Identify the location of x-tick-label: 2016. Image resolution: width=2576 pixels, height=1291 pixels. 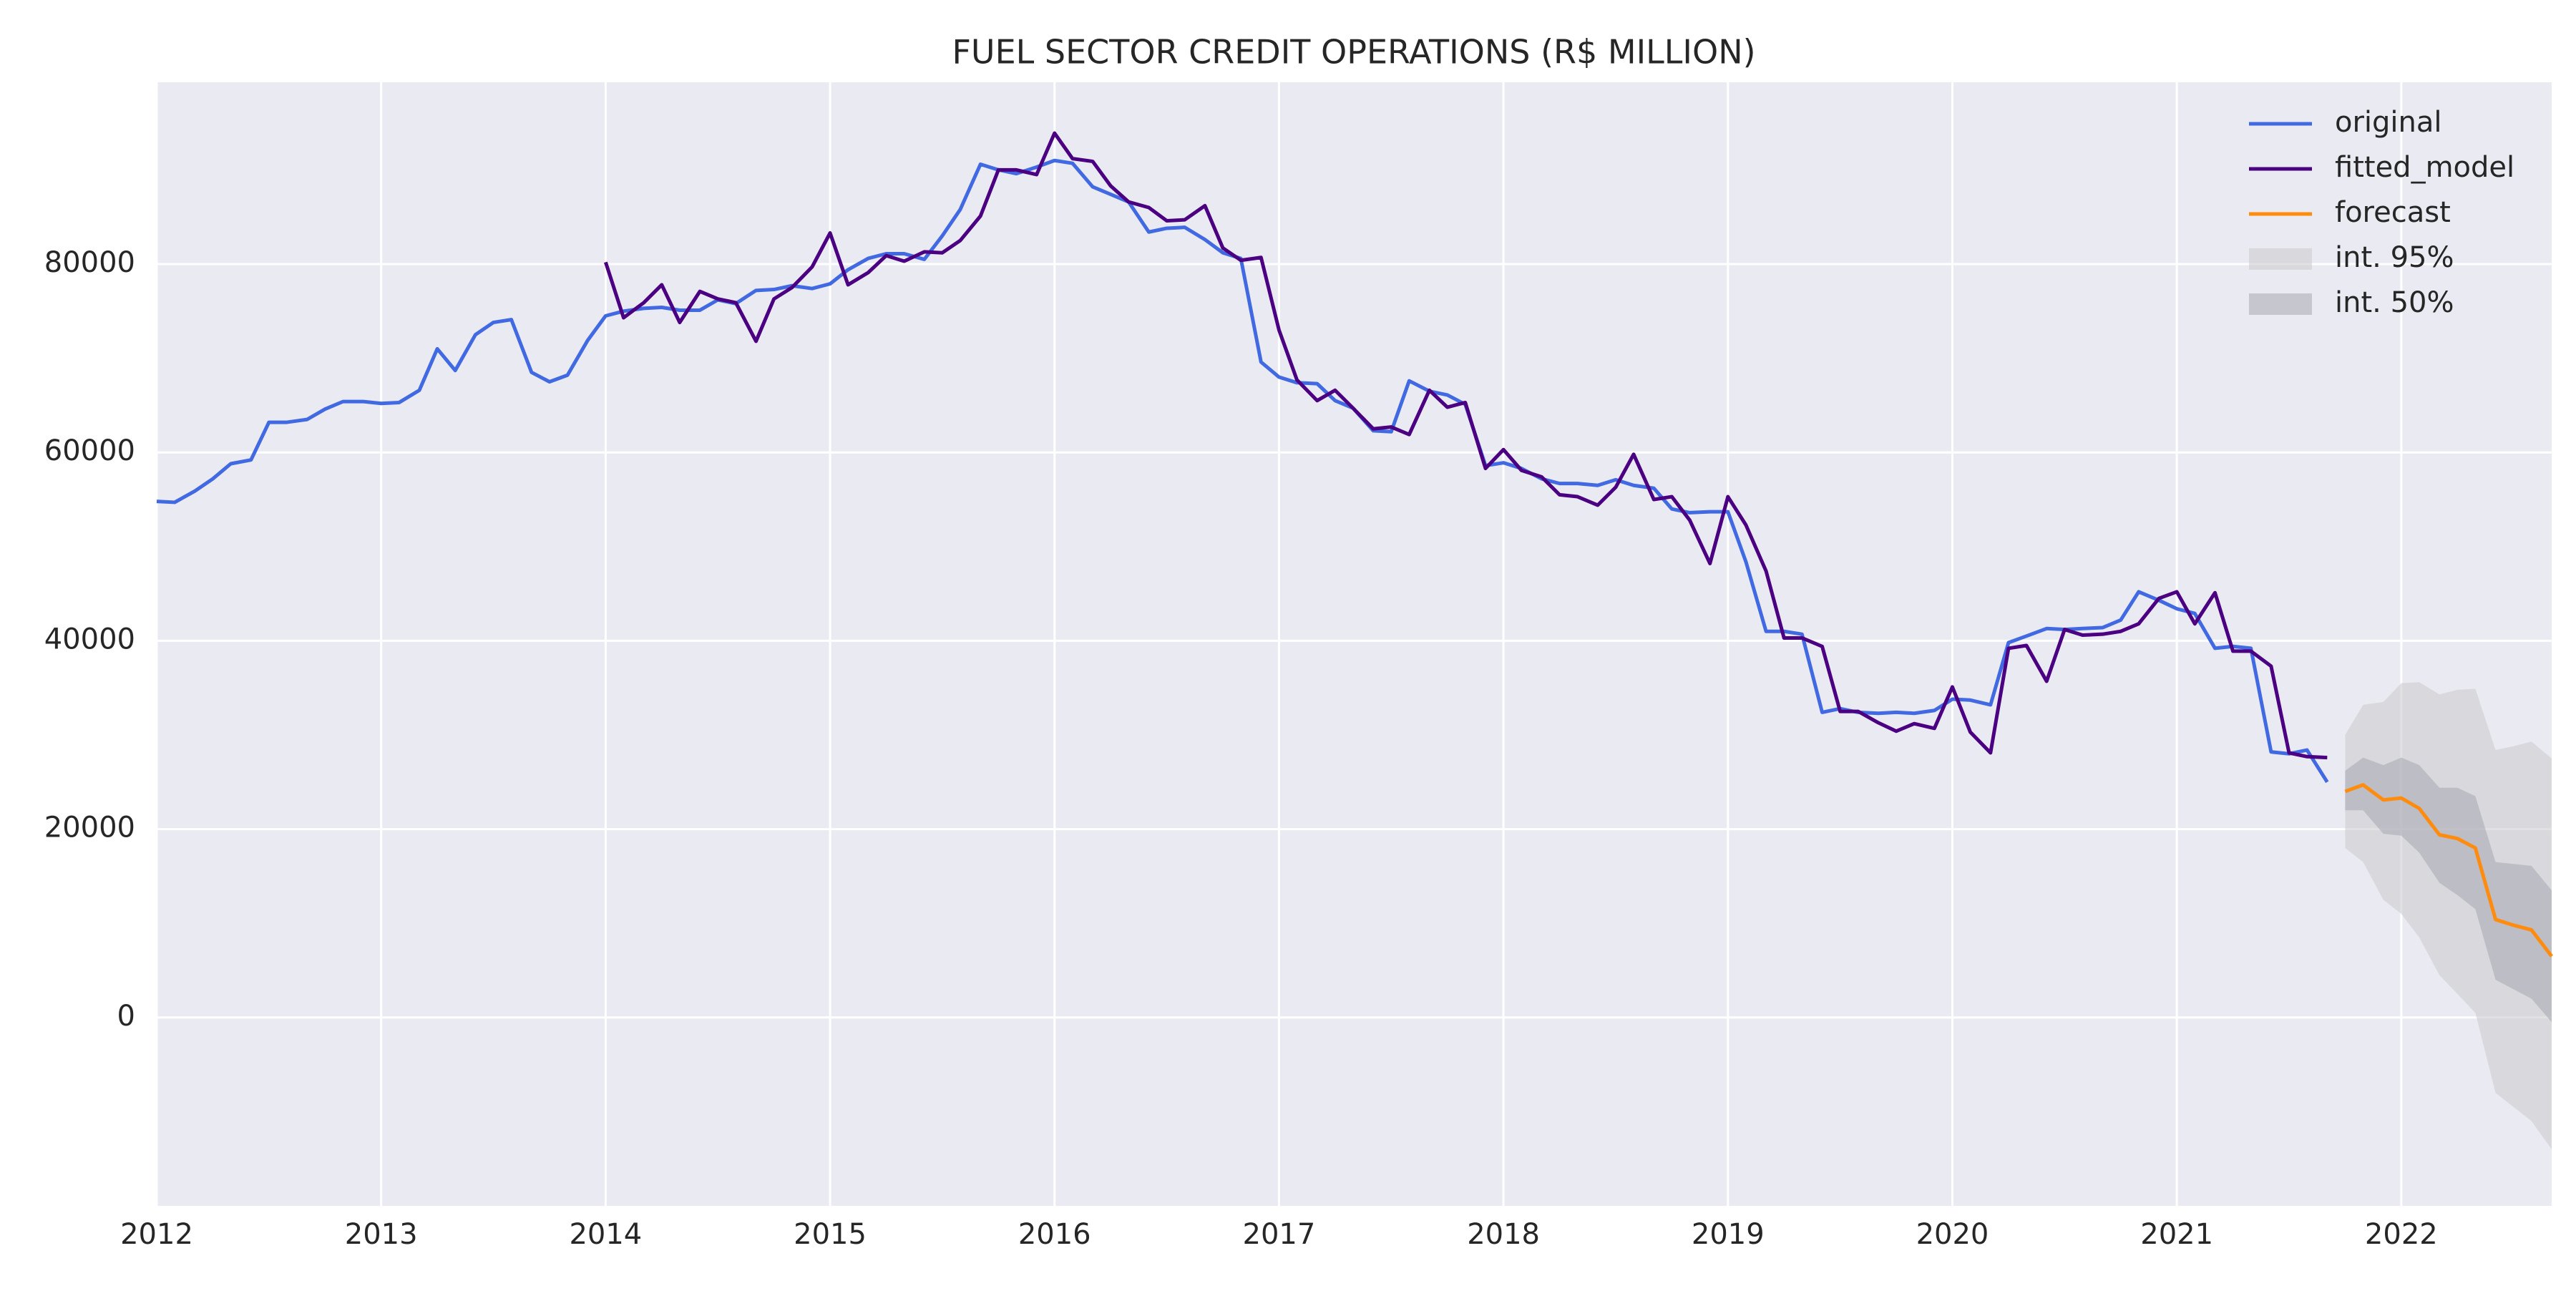
(1054, 1234).